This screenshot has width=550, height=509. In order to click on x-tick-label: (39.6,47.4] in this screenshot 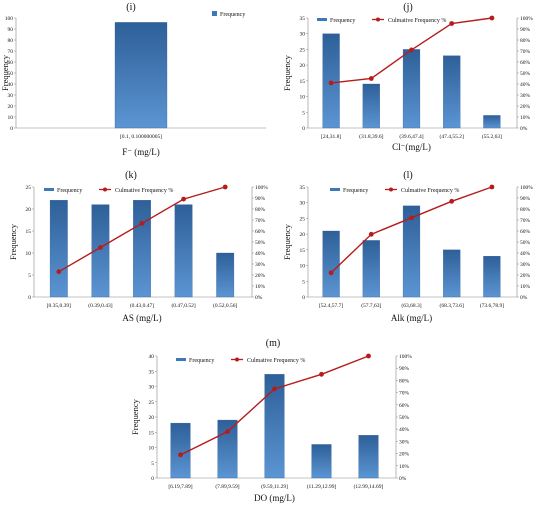, I will do `click(411, 136)`.